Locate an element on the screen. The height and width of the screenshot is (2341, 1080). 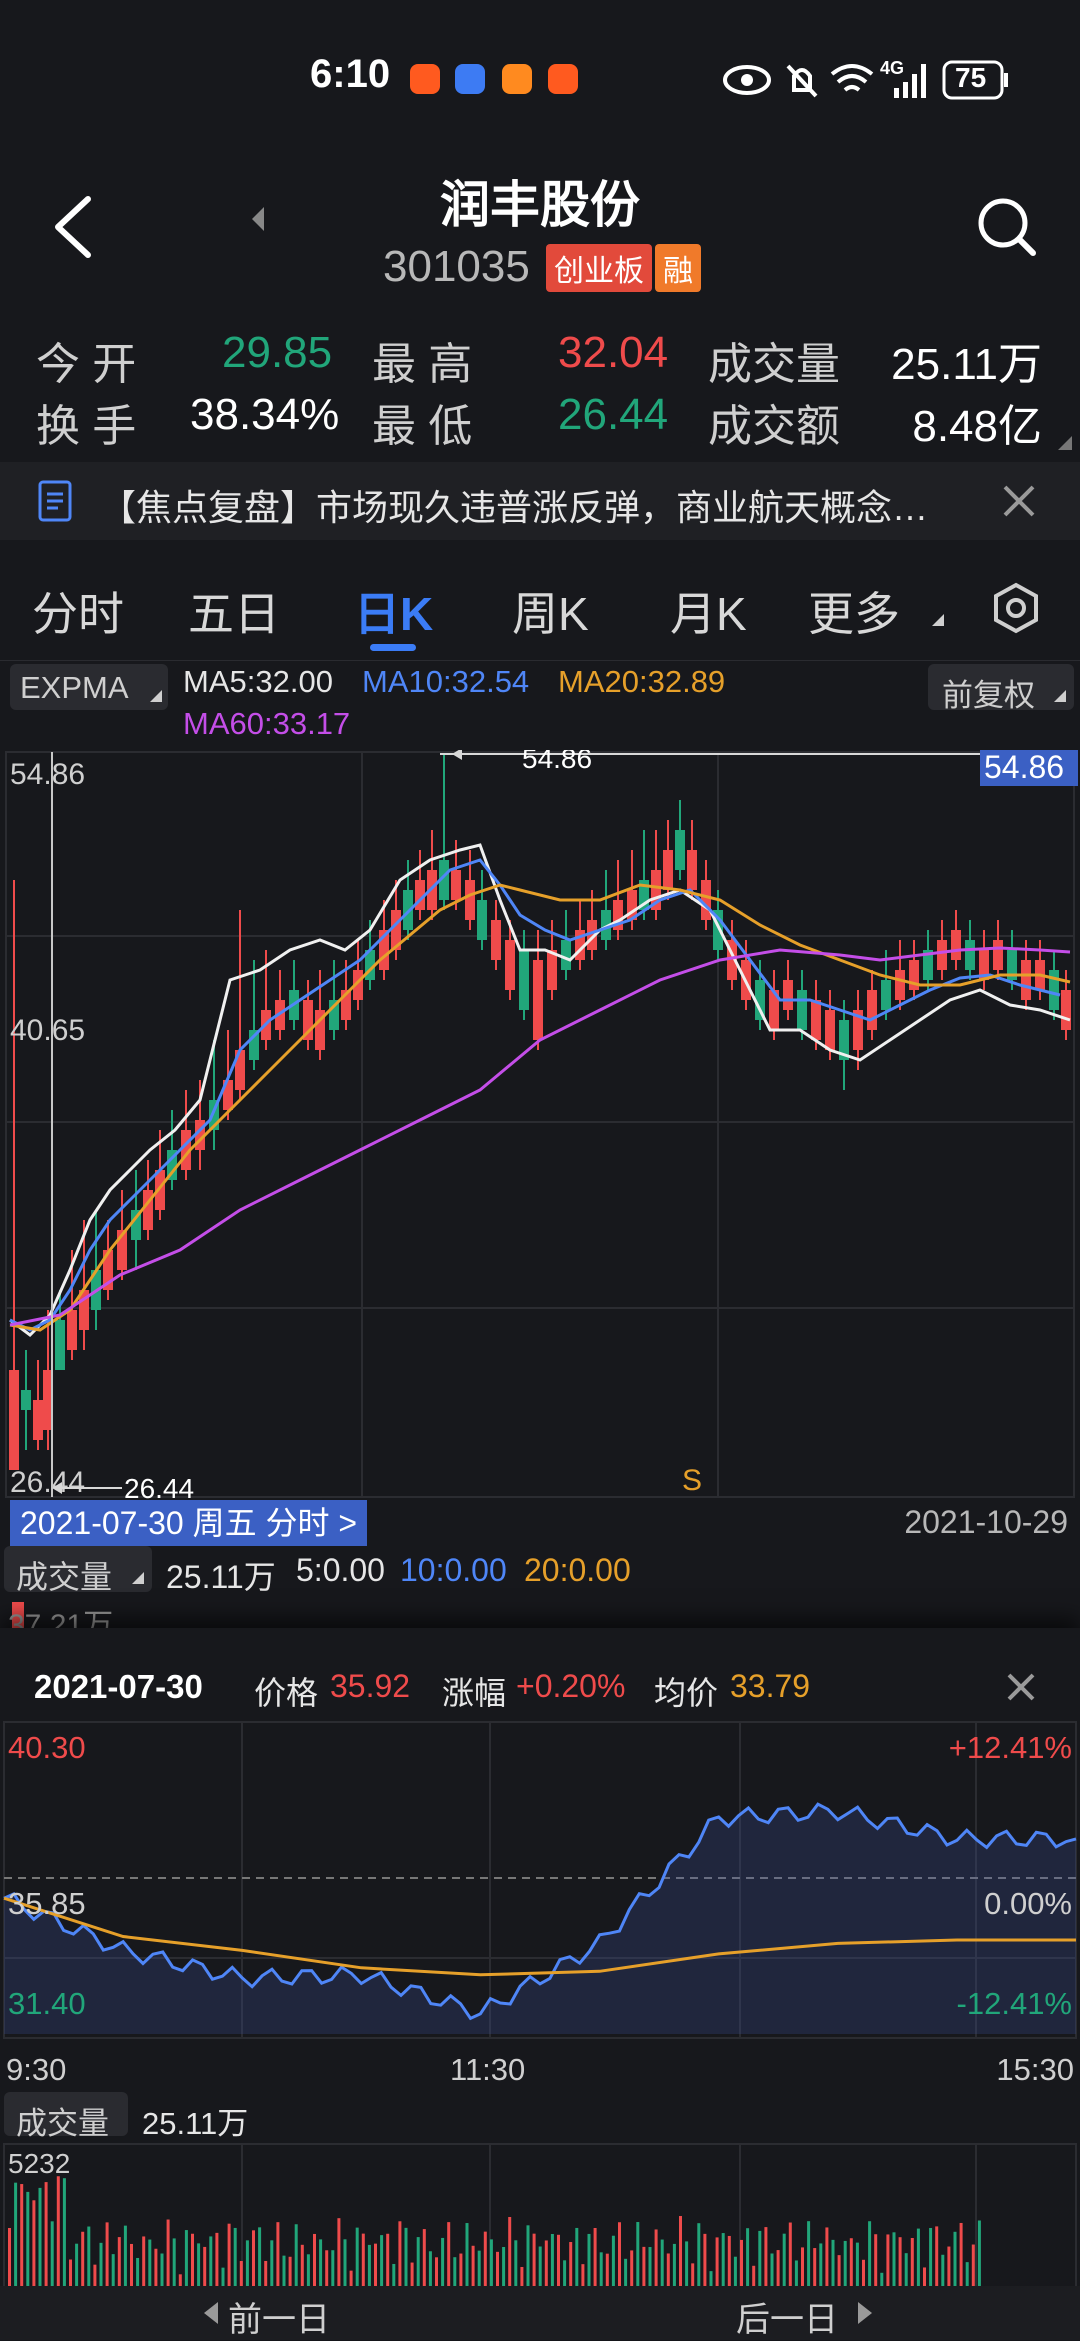
ma60-value: MA60:33.17 is located at coordinates (267, 723).